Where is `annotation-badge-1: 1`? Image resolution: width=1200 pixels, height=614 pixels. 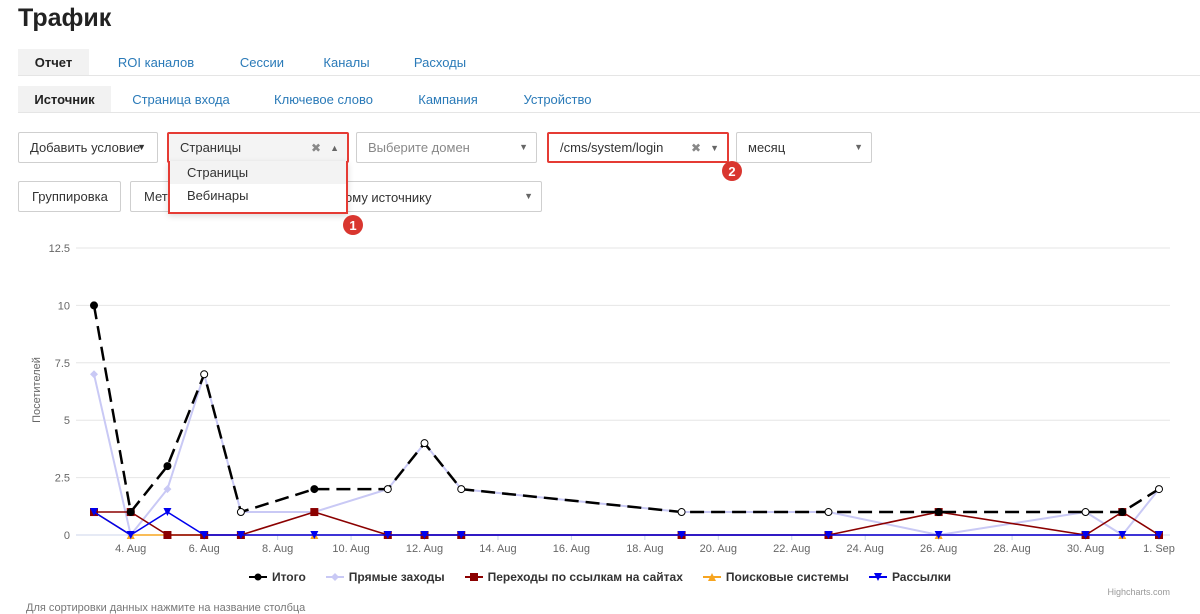
annotation-badge-1: 1 is located at coordinates (353, 225).